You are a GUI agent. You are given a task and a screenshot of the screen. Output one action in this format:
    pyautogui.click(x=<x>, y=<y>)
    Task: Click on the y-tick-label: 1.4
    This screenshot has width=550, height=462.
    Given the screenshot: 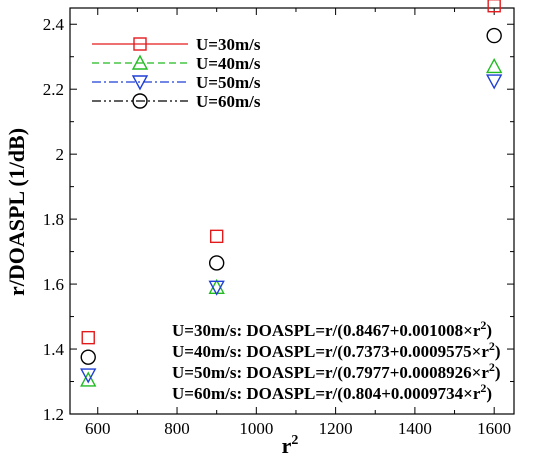 What is the action you would take?
    pyautogui.click(x=54, y=349)
    